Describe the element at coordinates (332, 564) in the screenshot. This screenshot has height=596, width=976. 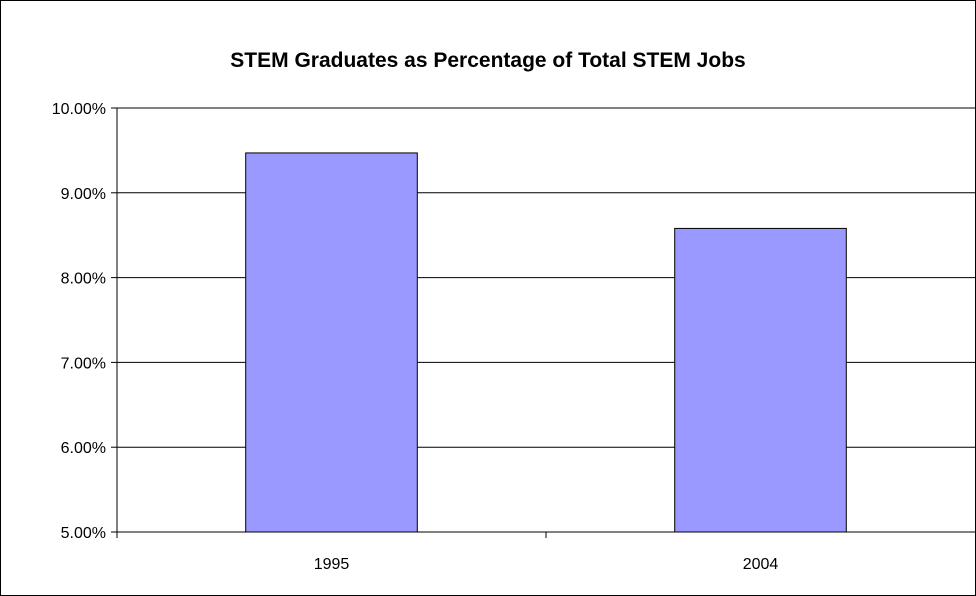
I see `x-tick-label: 1995` at that location.